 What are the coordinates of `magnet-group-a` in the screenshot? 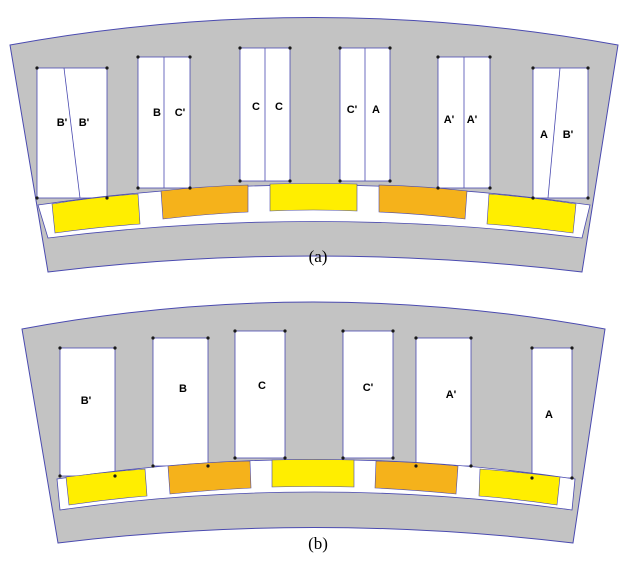 It's located at (314, 208).